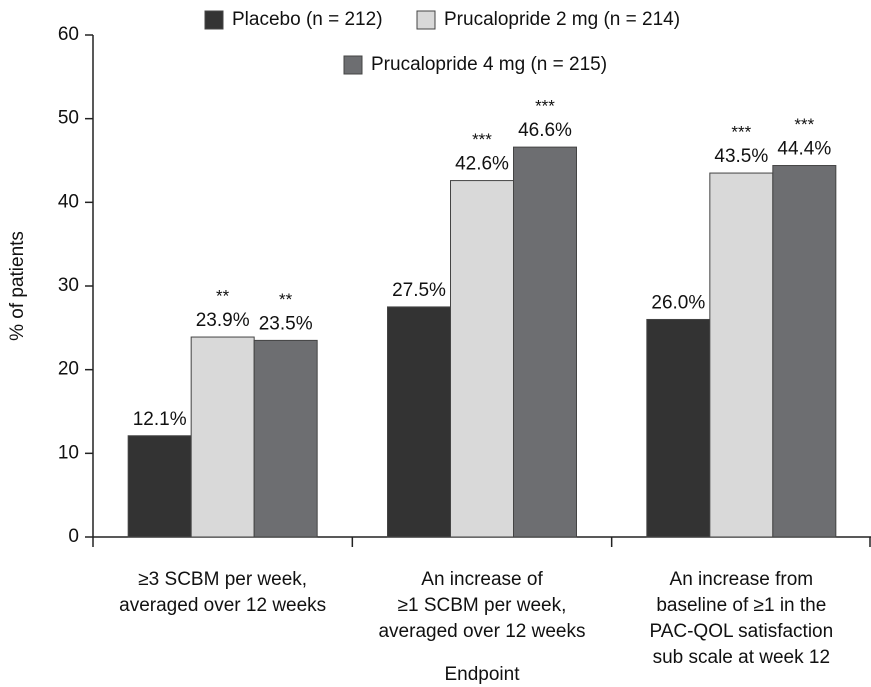  What do you see at coordinates (678, 302) in the screenshot?
I see `value-label: 26.0%` at bounding box center [678, 302].